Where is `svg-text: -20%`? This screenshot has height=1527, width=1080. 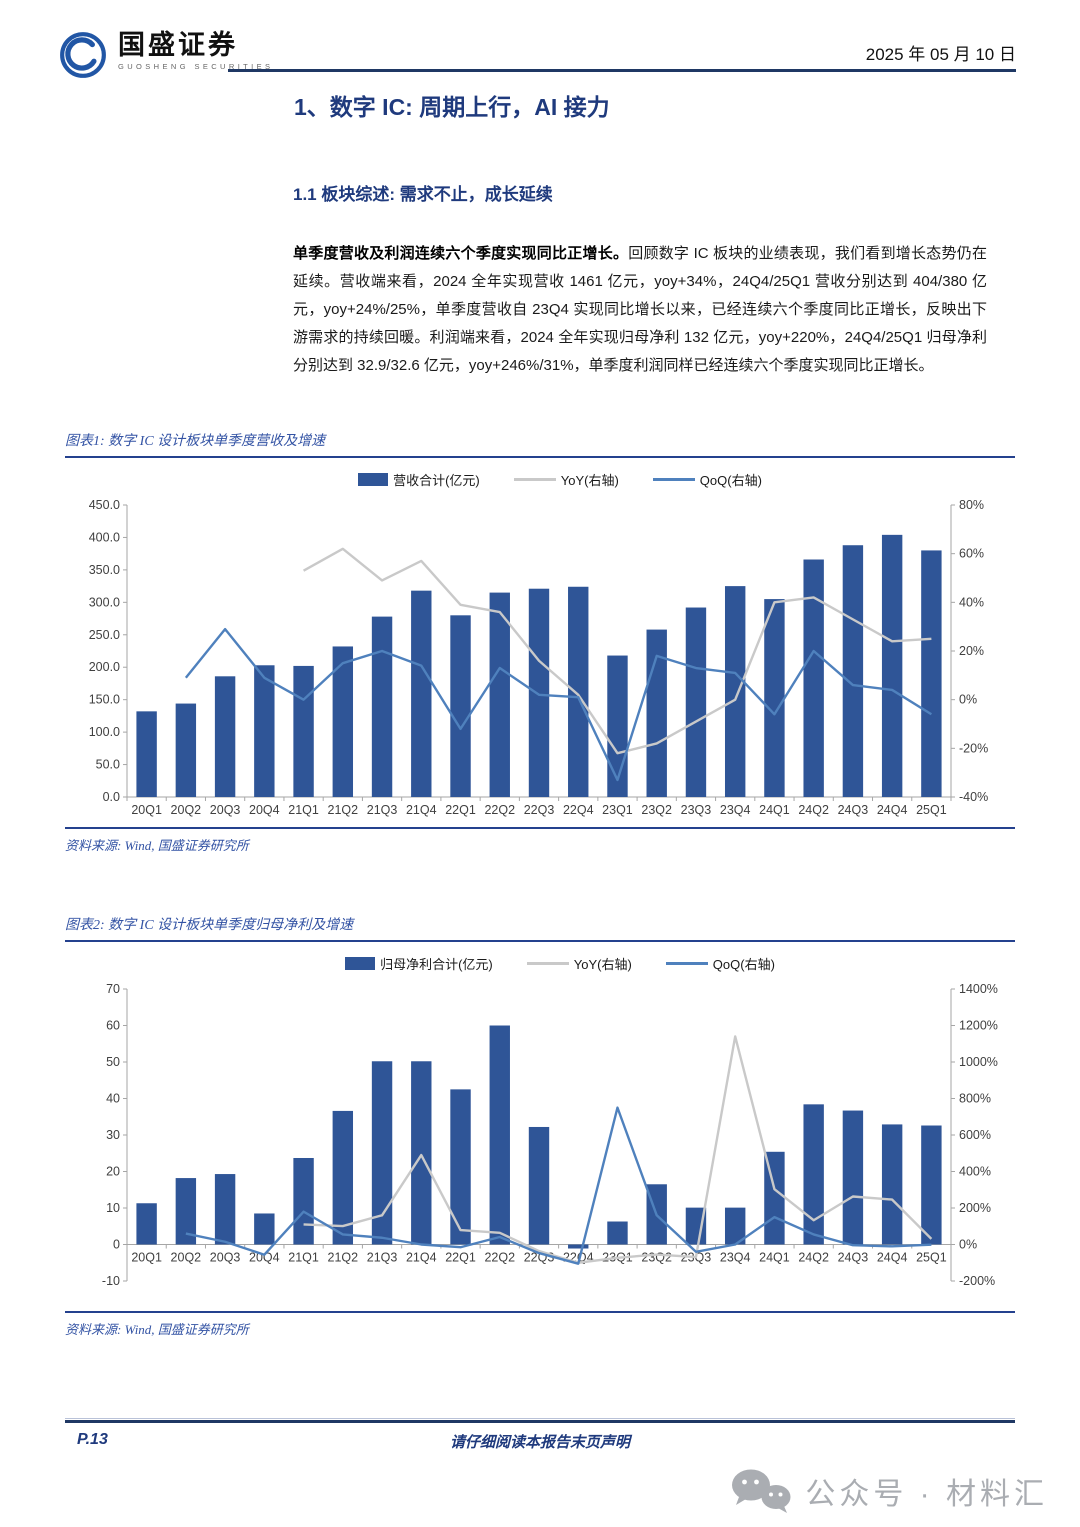
svg-text: -20% is located at coordinates (973, 748).